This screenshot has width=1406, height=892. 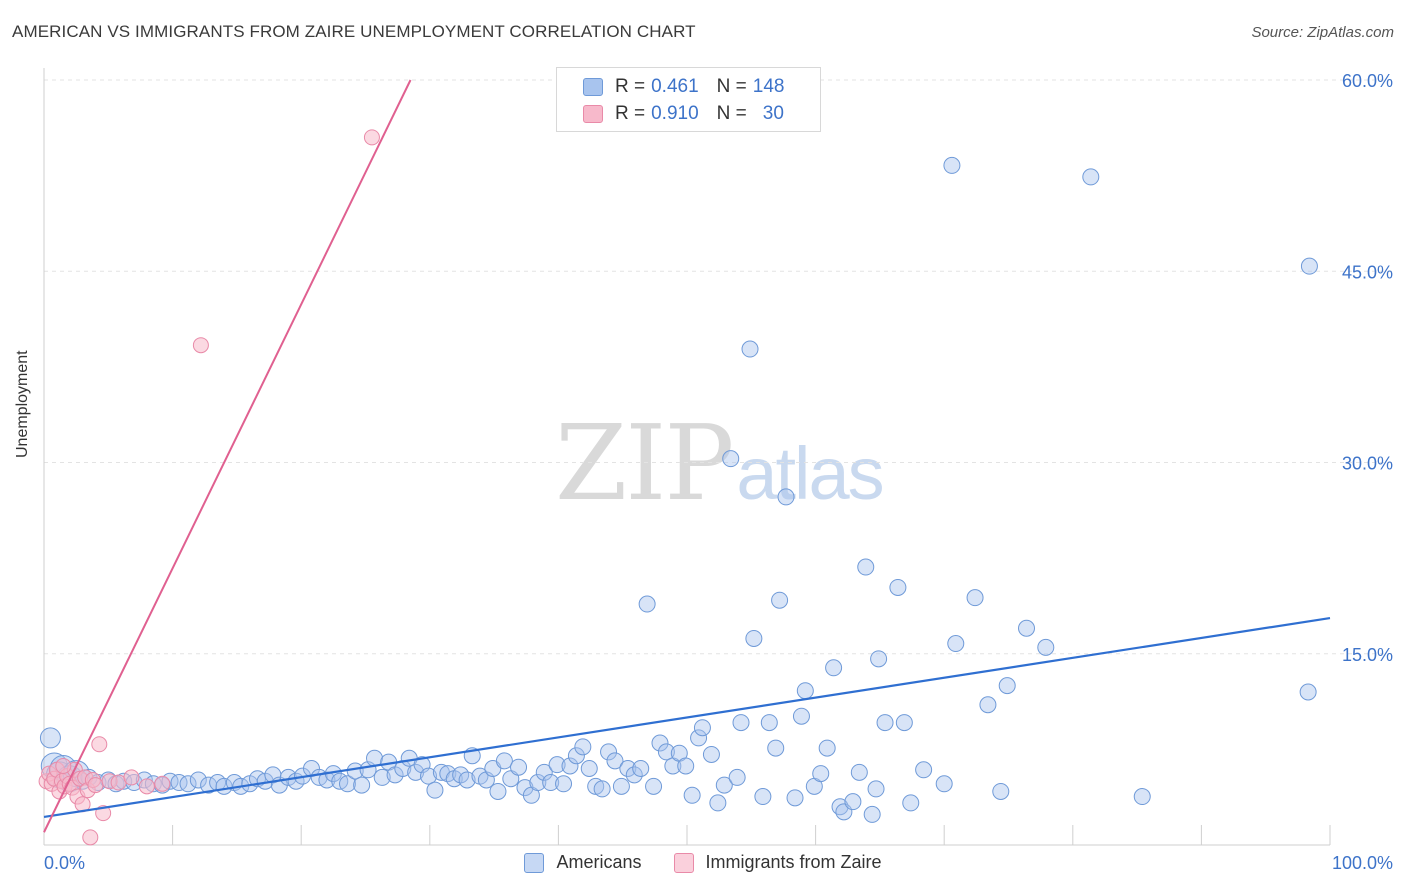 What do you see at coordinates (1362, 863) in the screenshot?
I see `x-tick-label: 100.0%` at bounding box center [1362, 863].